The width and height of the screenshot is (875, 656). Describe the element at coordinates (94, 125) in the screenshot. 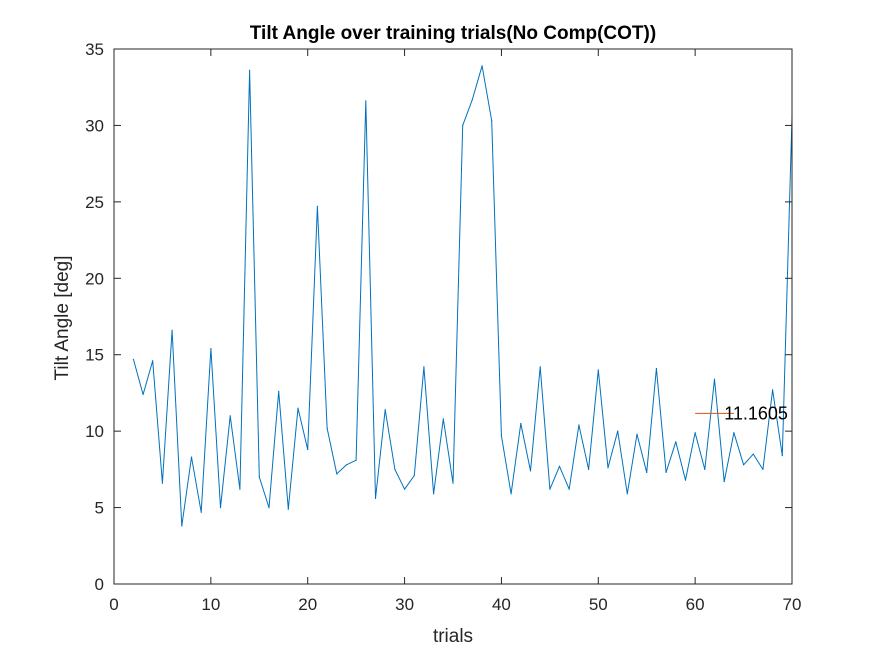

I see `y-tick-label: 30` at that location.